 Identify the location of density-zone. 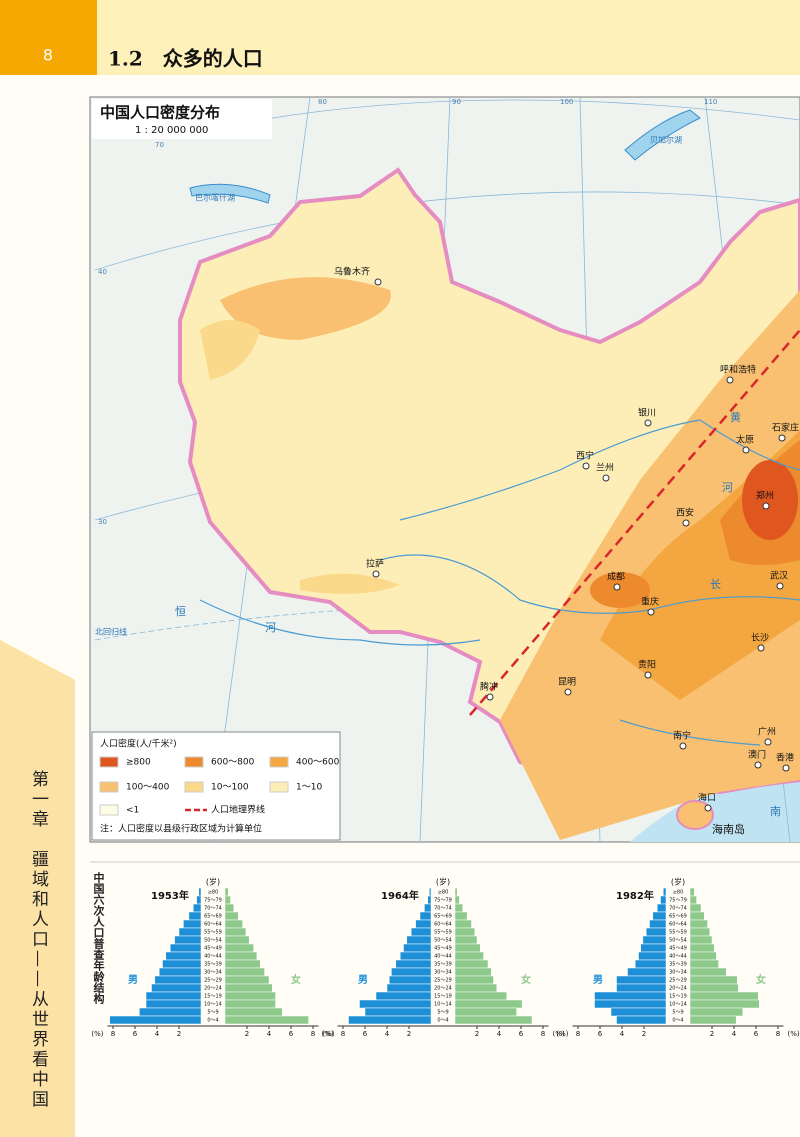
(620, 590).